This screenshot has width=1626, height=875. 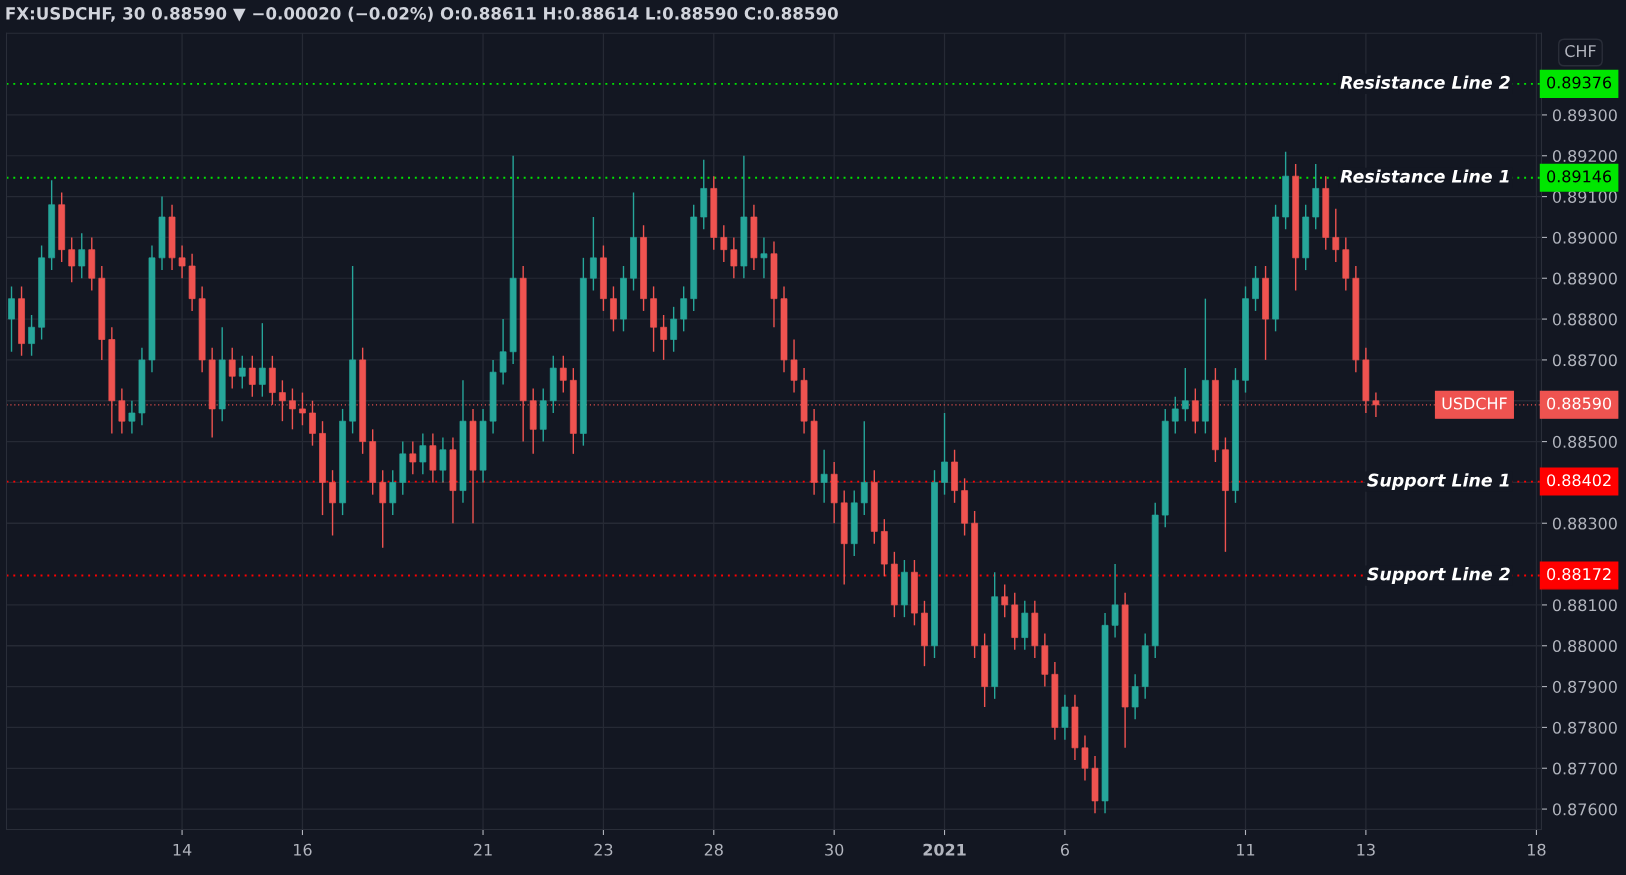 I want to click on y-tick-label: 0.88000, so click(x=1584, y=646).